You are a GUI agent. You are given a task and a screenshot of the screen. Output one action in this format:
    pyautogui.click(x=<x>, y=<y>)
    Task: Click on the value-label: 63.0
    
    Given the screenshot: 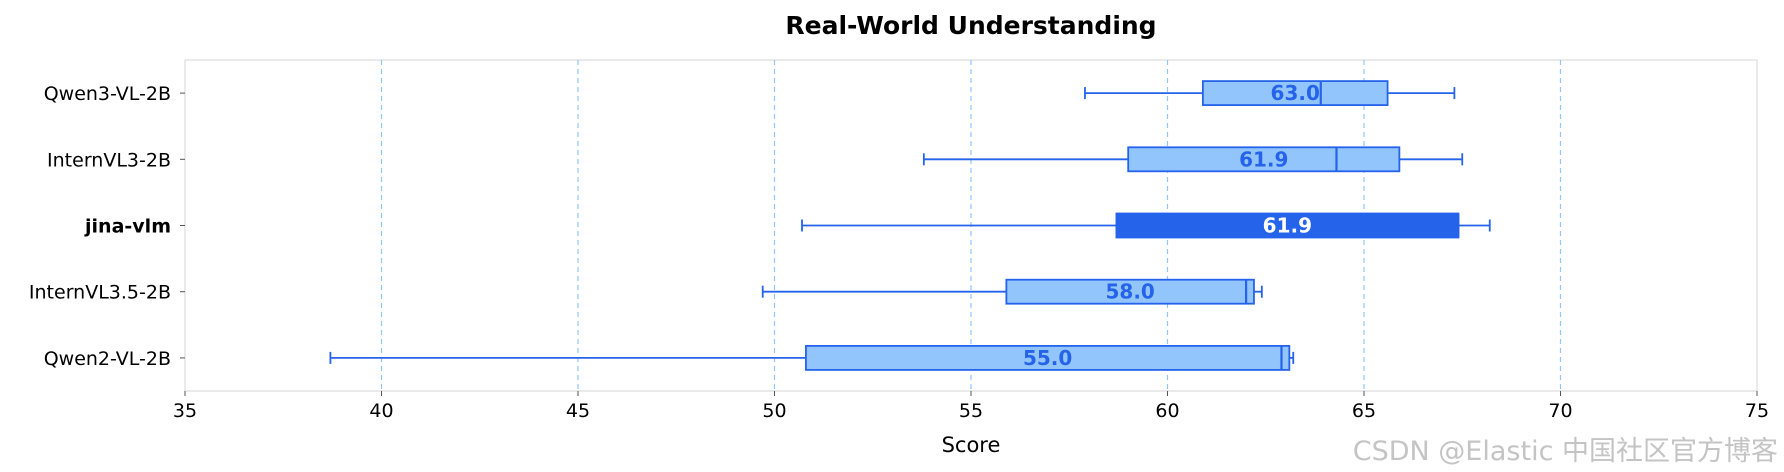 What is the action you would take?
    pyautogui.click(x=1295, y=93)
    